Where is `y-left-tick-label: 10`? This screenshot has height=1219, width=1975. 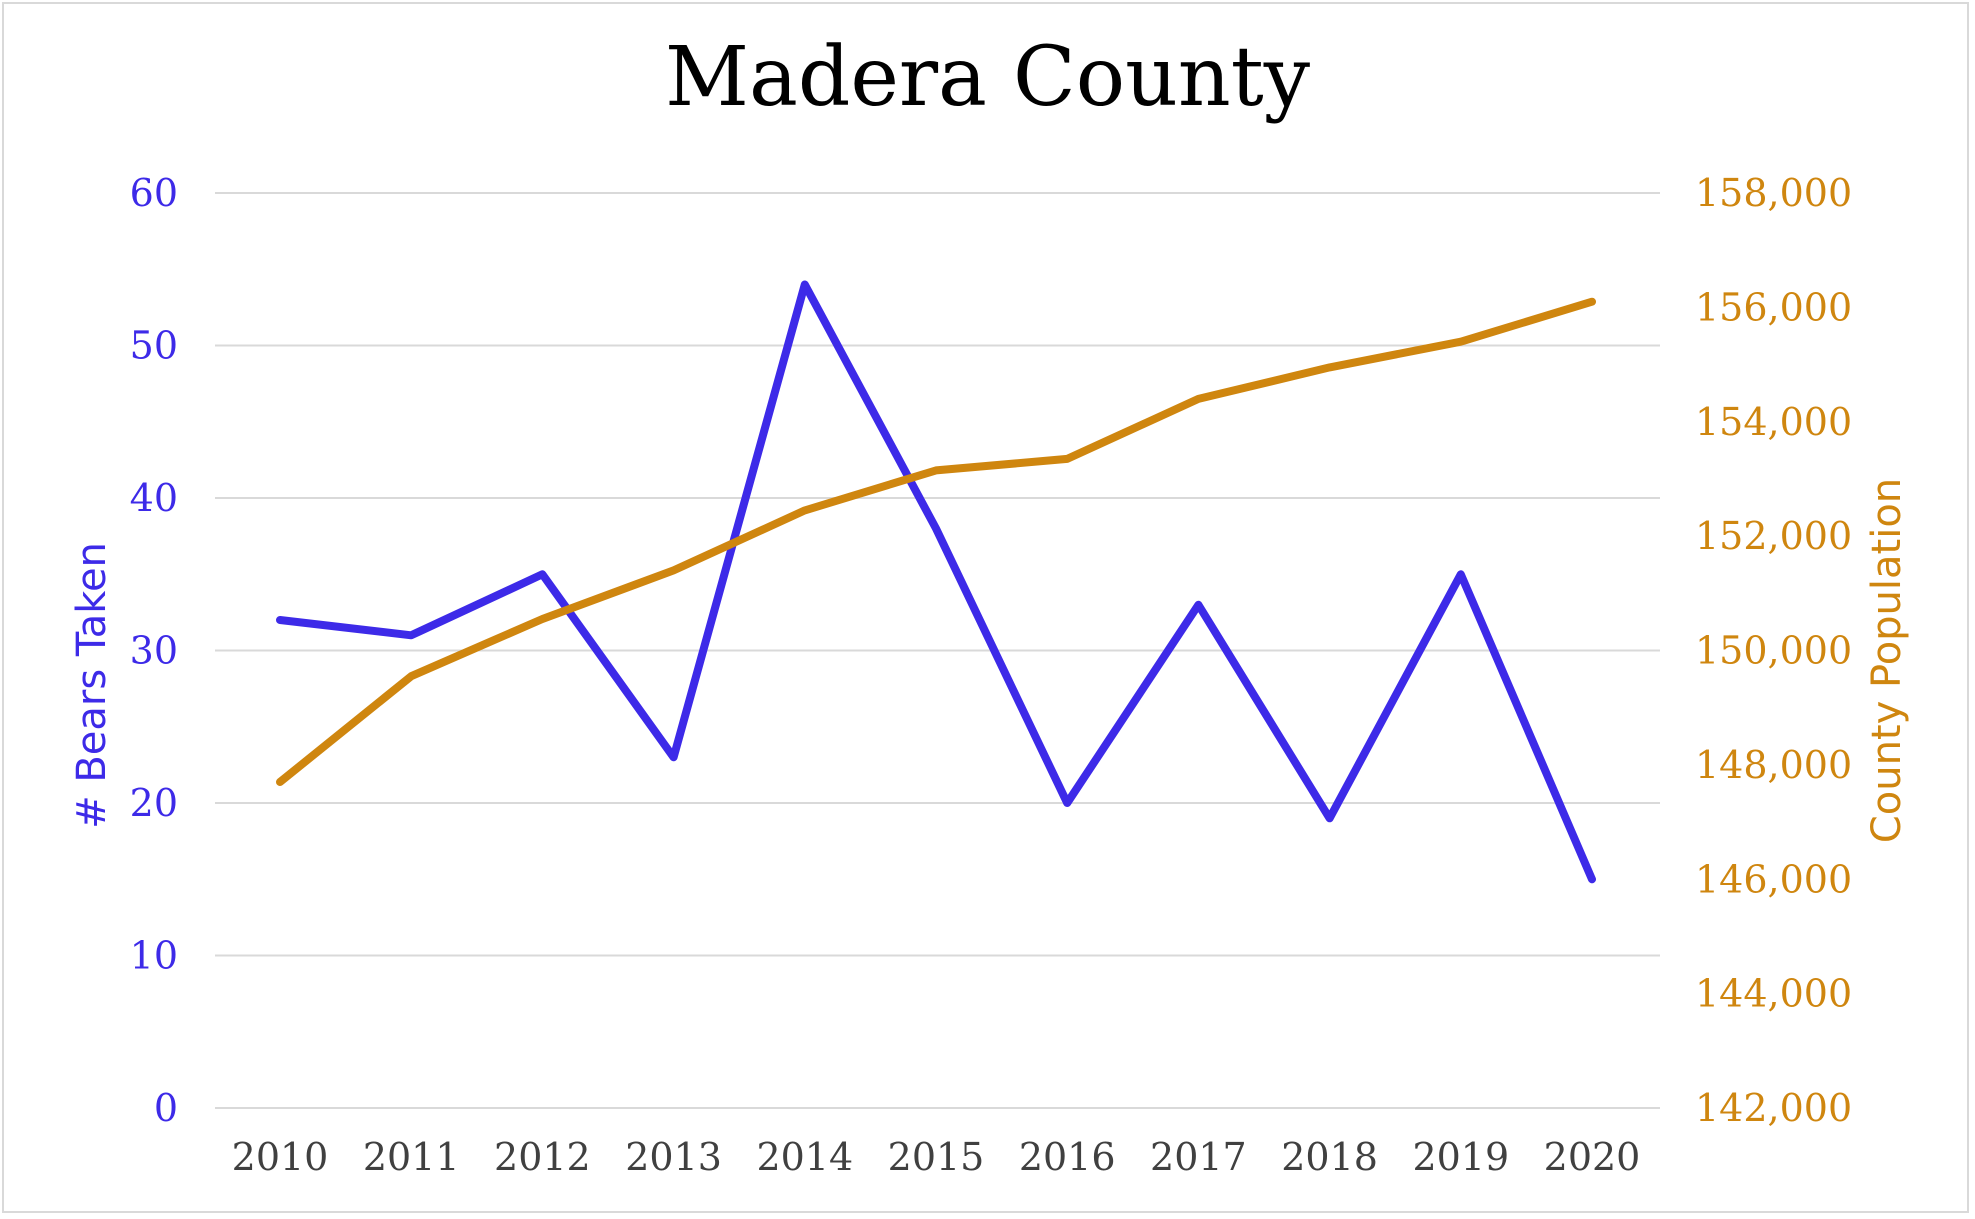 y-left-tick-label: 10 is located at coordinates (154, 956).